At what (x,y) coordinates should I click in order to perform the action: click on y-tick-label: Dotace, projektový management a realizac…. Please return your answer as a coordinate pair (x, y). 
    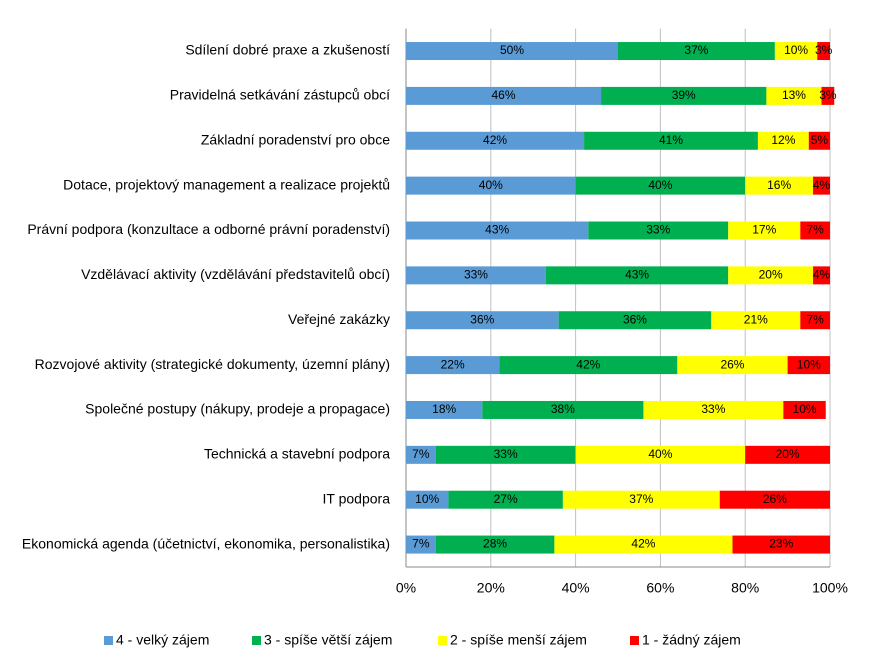
    Looking at the image, I should click on (226, 184).